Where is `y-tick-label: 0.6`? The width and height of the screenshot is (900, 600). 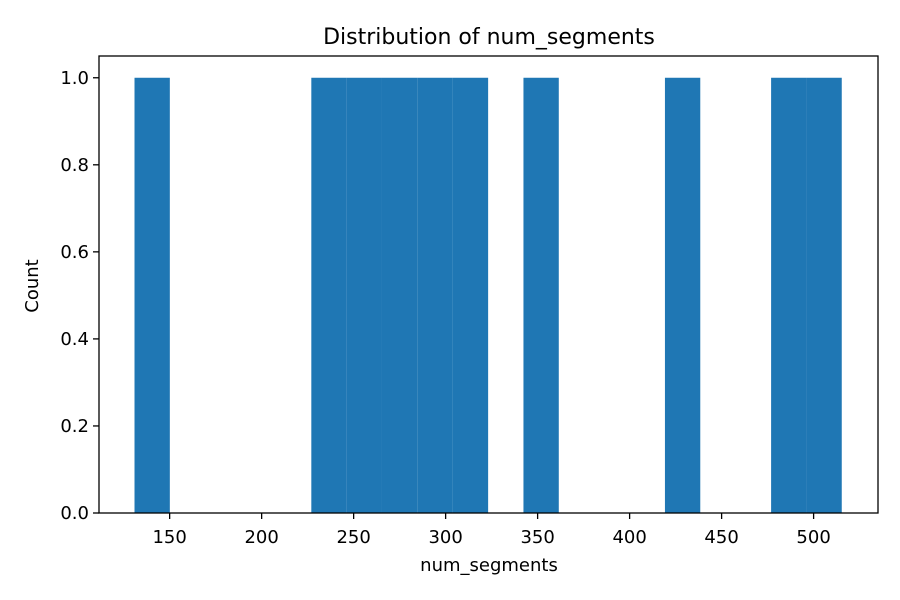 y-tick-label: 0.6 is located at coordinates (74, 252).